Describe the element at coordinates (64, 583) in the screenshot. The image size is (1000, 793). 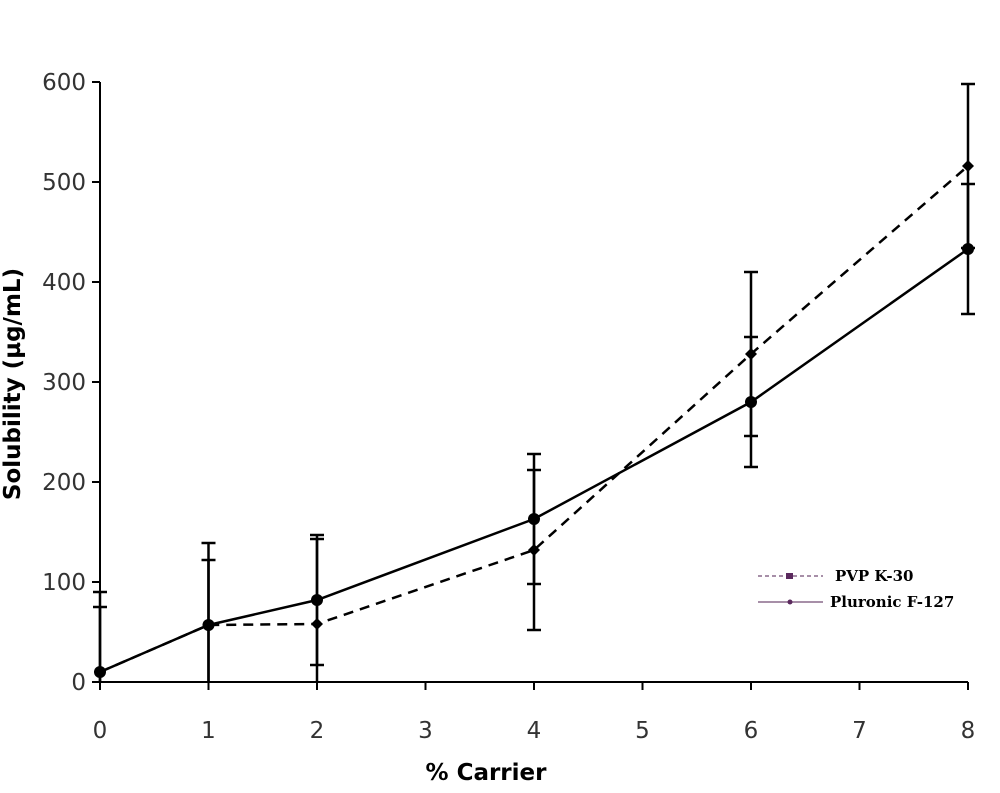
I see `y-tick-label: 100` at that location.